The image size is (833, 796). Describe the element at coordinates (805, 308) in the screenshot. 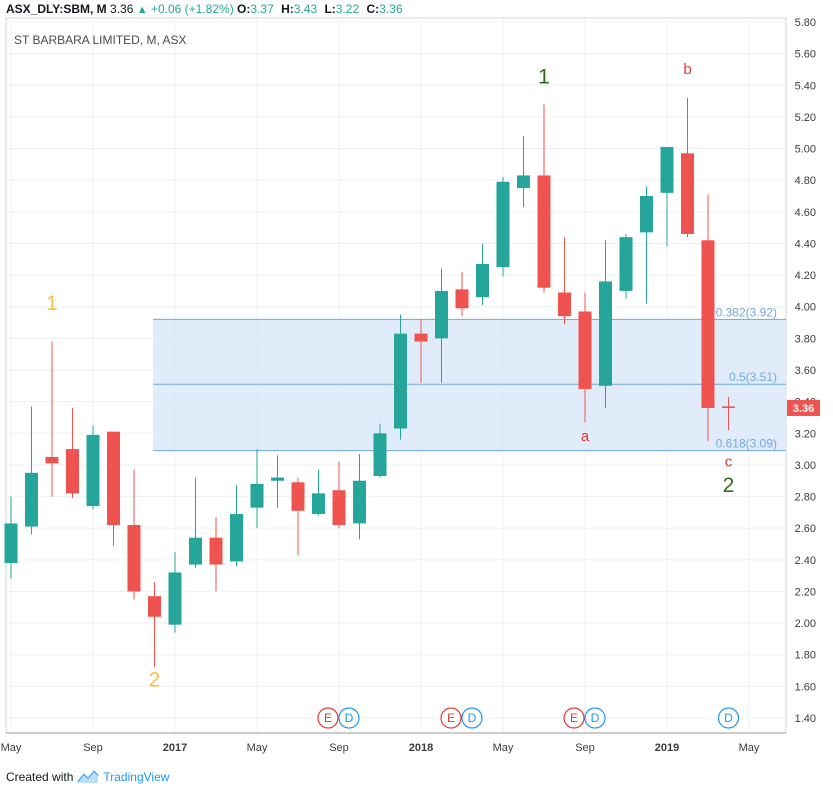

I see `y-tick-label: 4.00` at that location.